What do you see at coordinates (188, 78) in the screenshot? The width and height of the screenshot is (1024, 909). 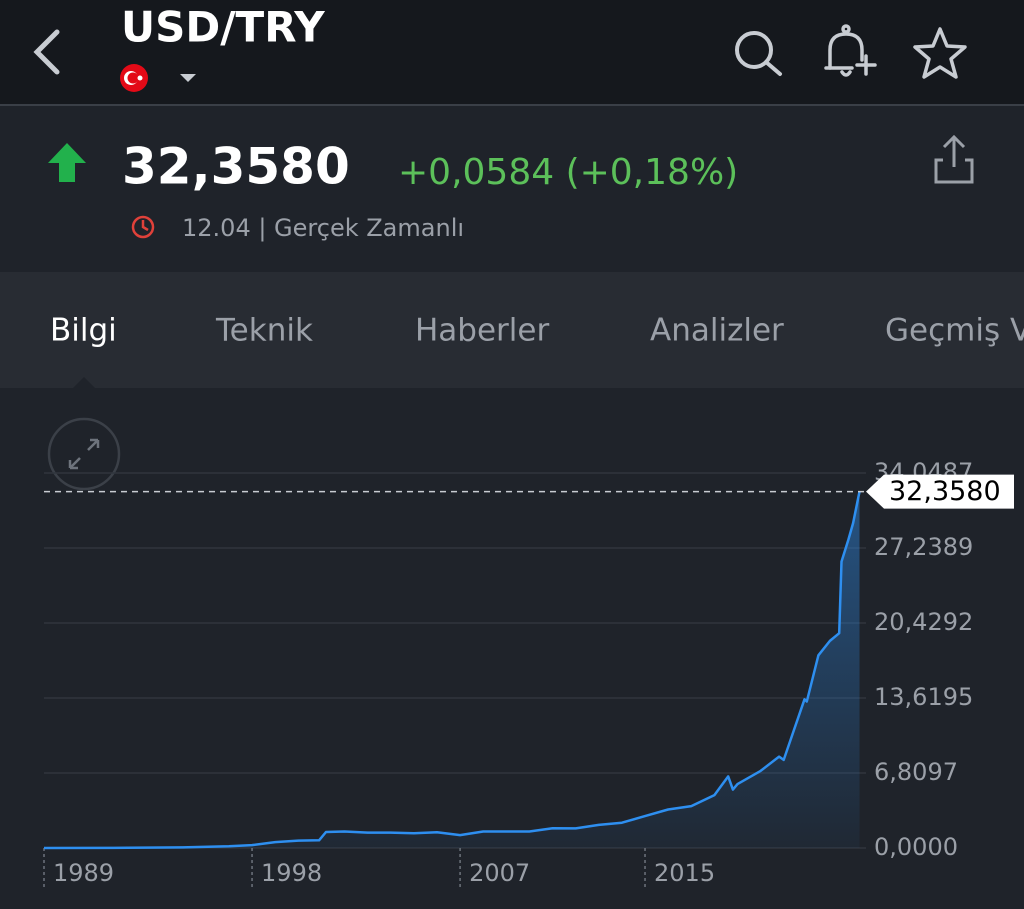 I see `dropdown-arrow` at bounding box center [188, 78].